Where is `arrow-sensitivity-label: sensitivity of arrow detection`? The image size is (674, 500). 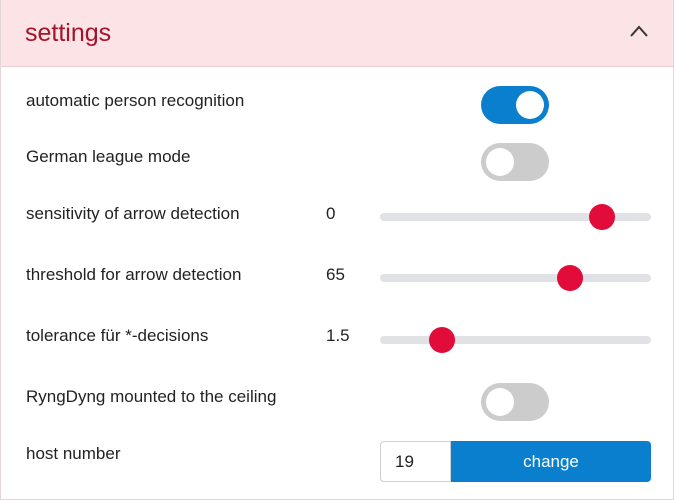 arrow-sensitivity-label: sensitivity of arrow detection is located at coordinates (133, 213).